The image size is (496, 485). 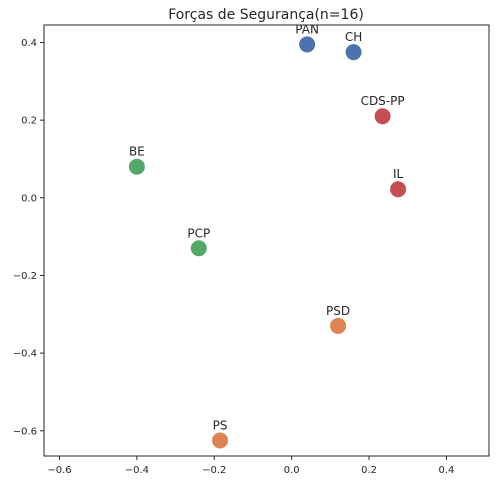 What do you see at coordinates (382, 116) in the screenshot?
I see `point-cds-pp` at bounding box center [382, 116].